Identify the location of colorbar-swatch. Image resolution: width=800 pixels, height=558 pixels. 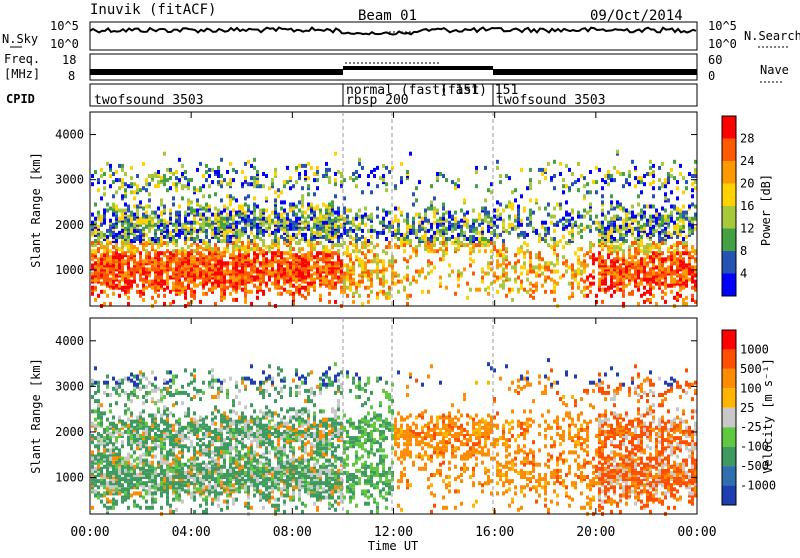
(729, 127).